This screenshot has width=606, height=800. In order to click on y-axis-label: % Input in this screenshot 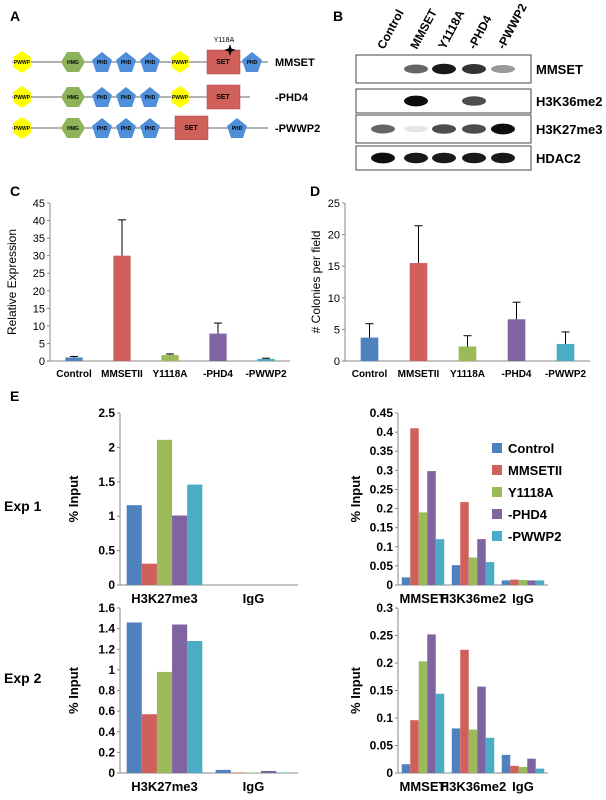, I will do `click(356, 690)`.